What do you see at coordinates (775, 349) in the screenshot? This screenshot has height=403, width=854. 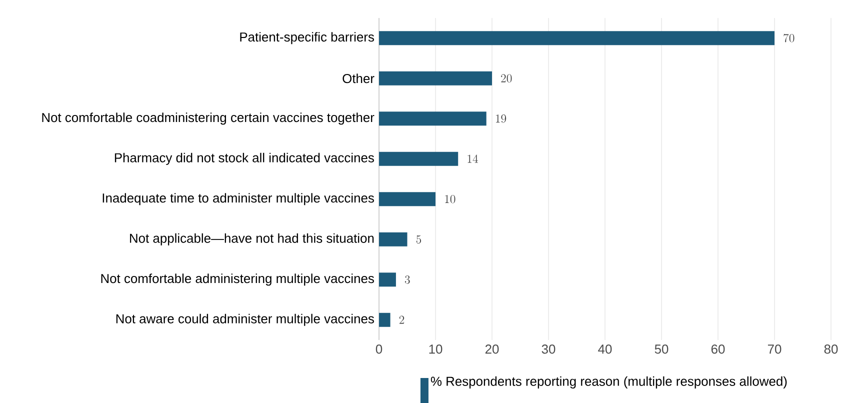 I see `x-tick-label: 70` at bounding box center [775, 349].